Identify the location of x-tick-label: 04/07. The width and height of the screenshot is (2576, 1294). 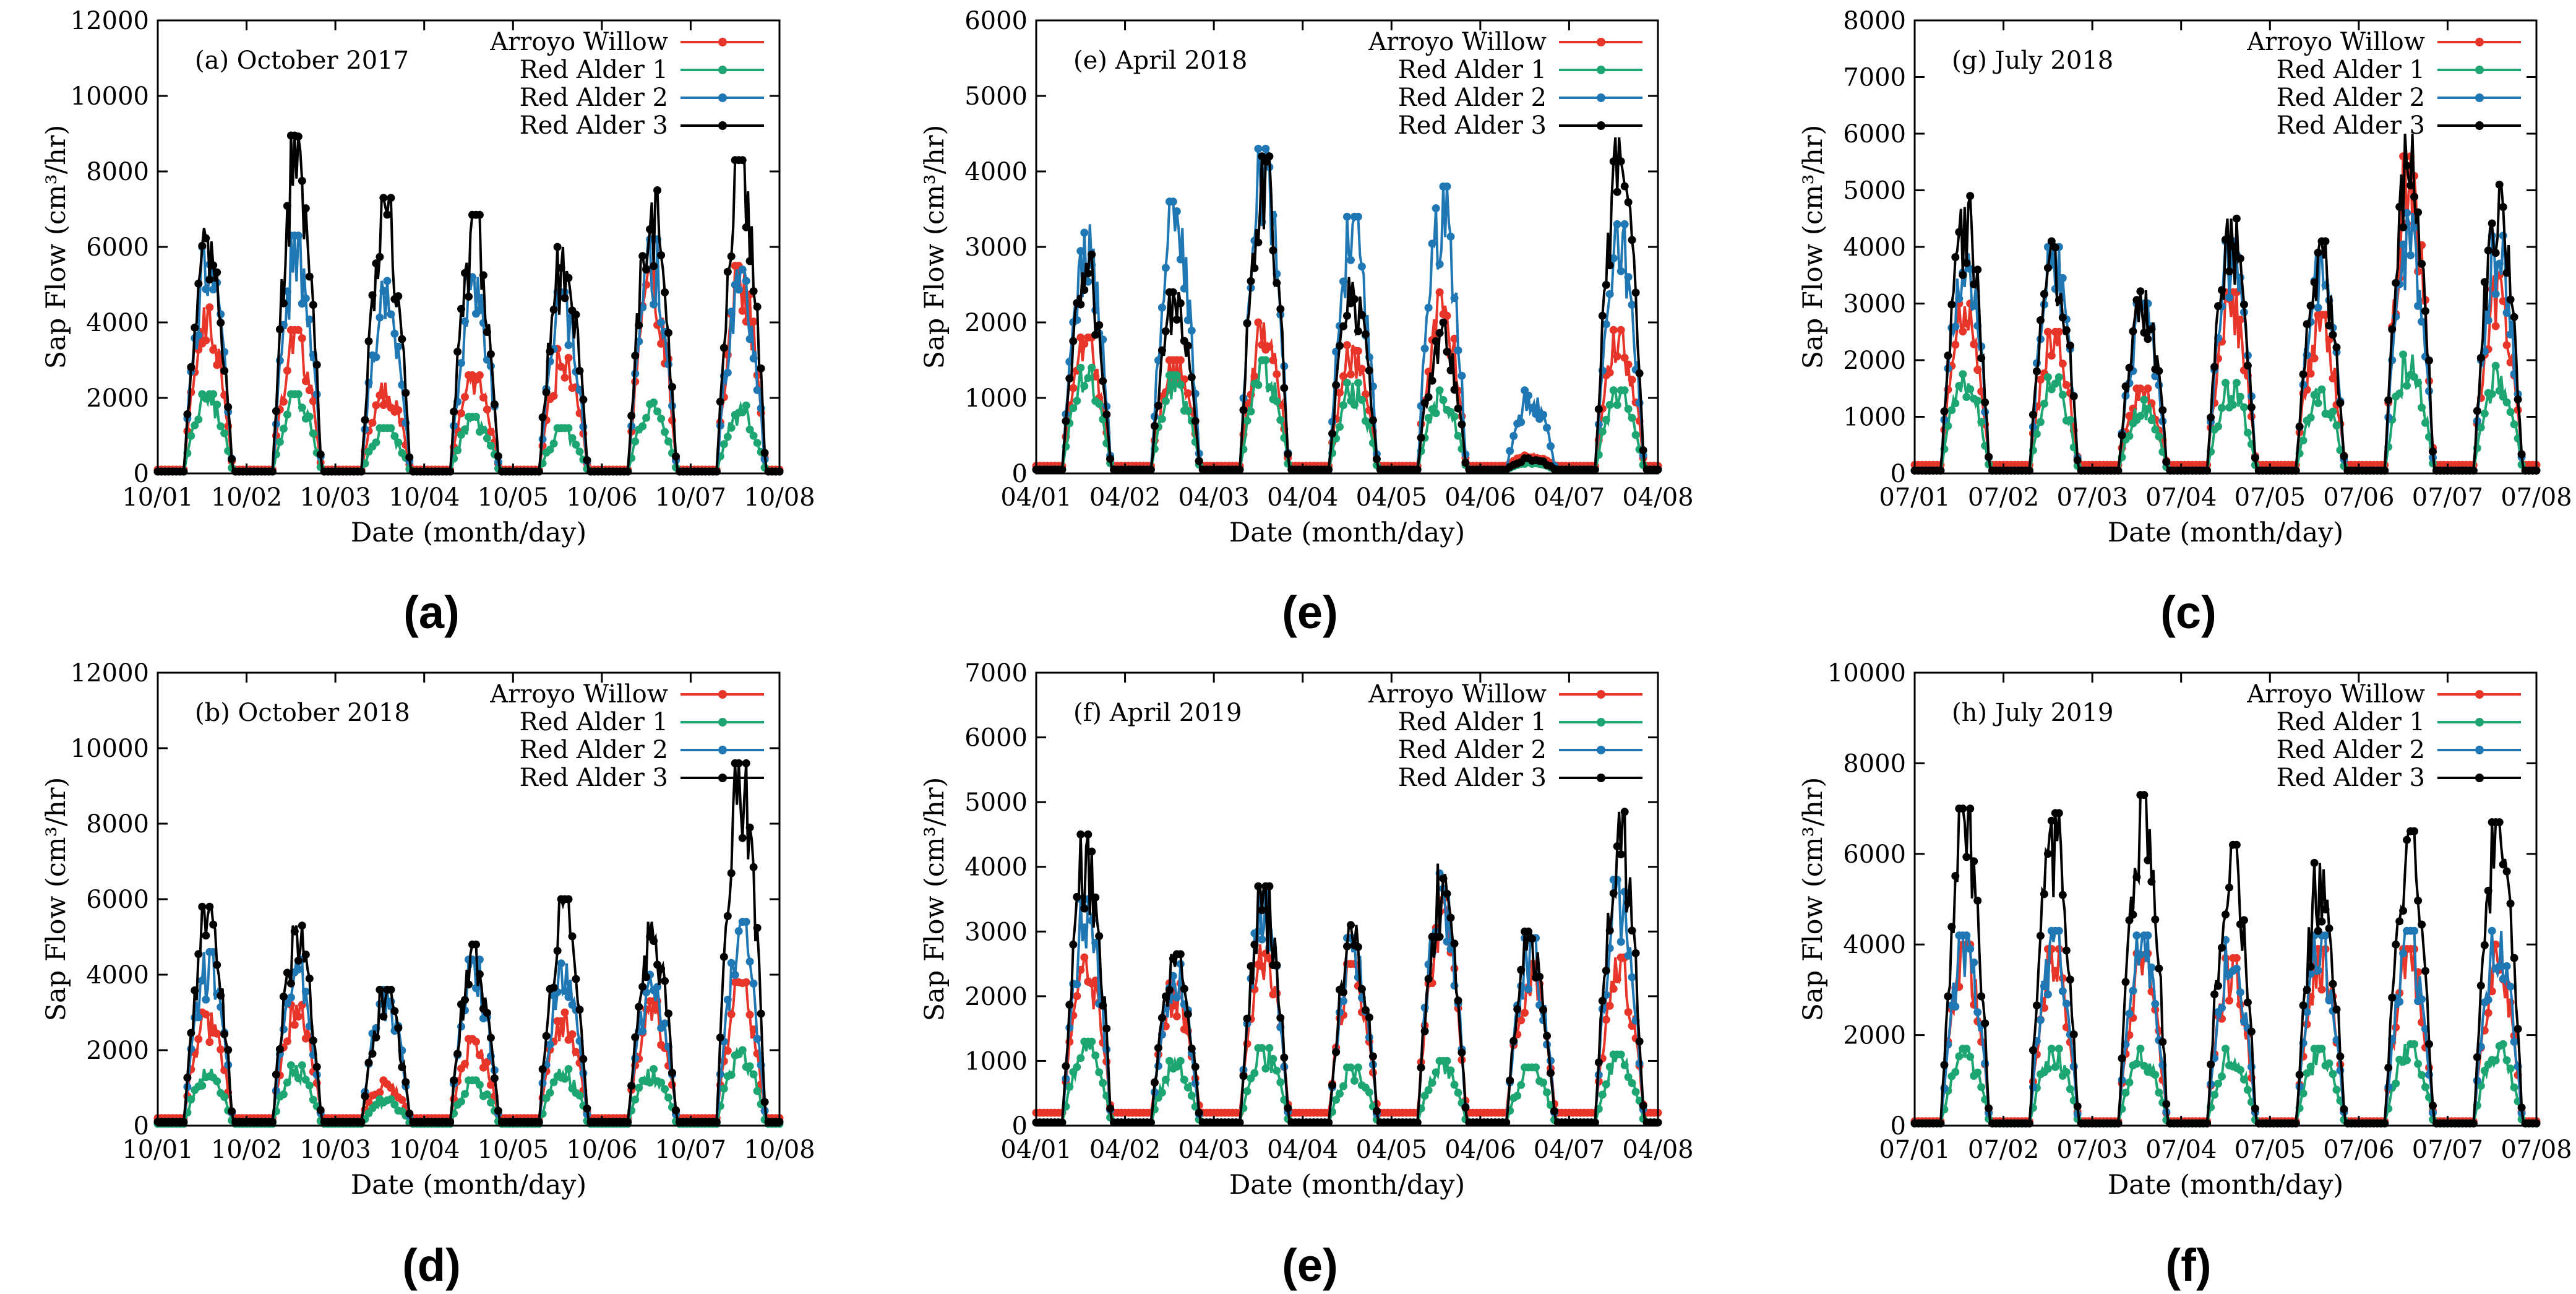
(1569, 498).